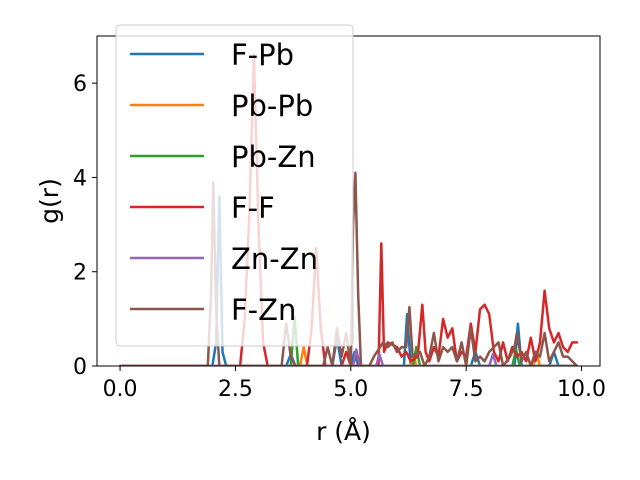 The image size is (640, 480). I want to click on legend-label-zn-zn: Zn-Zn, so click(274, 259).